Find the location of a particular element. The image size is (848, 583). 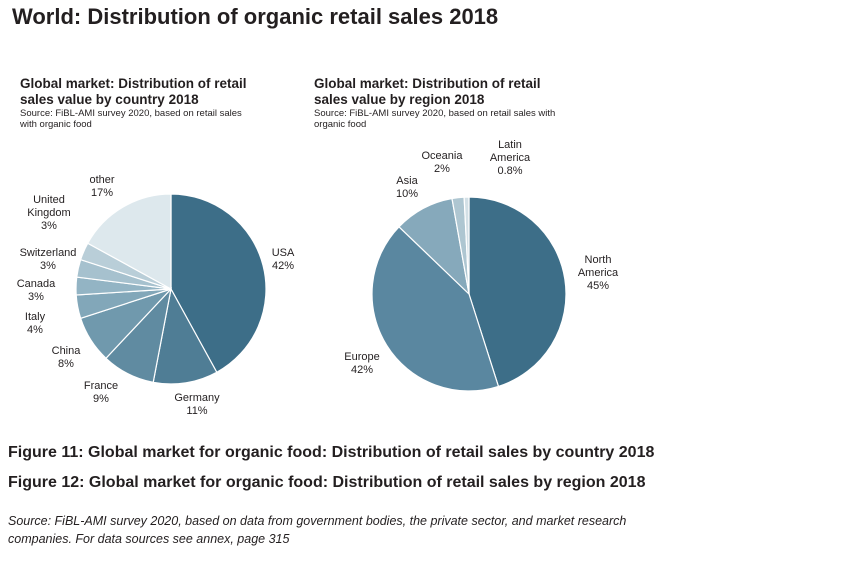

chart1-label-italy: Italy 4% is located at coordinates (35, 323).